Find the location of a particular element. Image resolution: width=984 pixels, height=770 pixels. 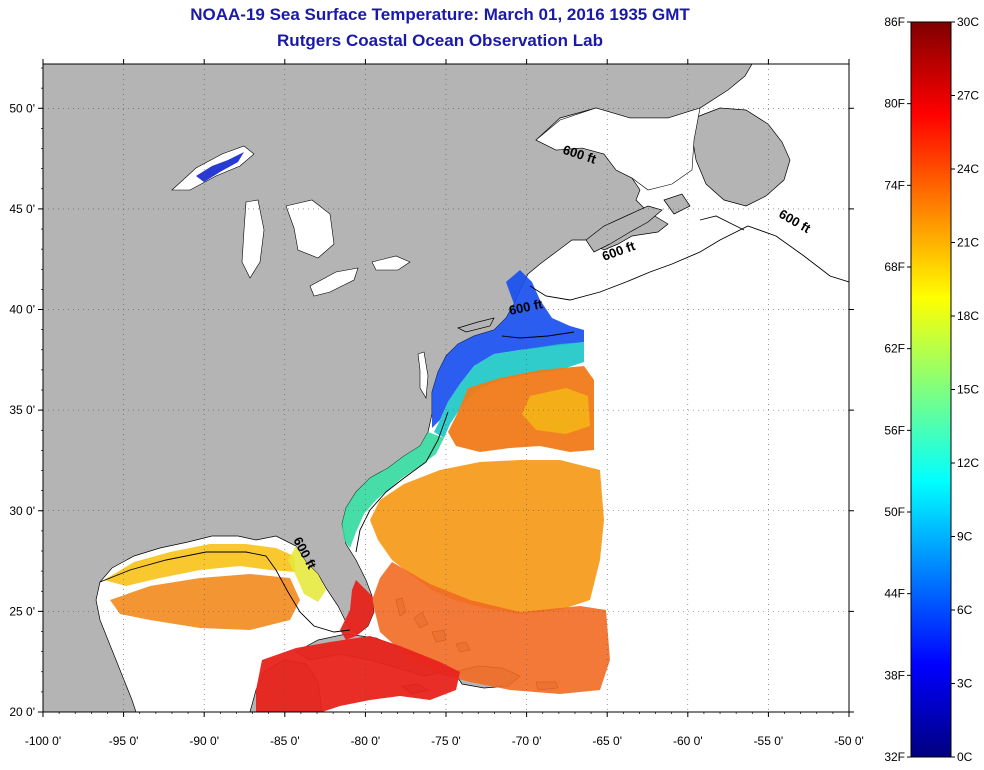

colorbar-c-label: 9C is located at coordinates (965, 537).